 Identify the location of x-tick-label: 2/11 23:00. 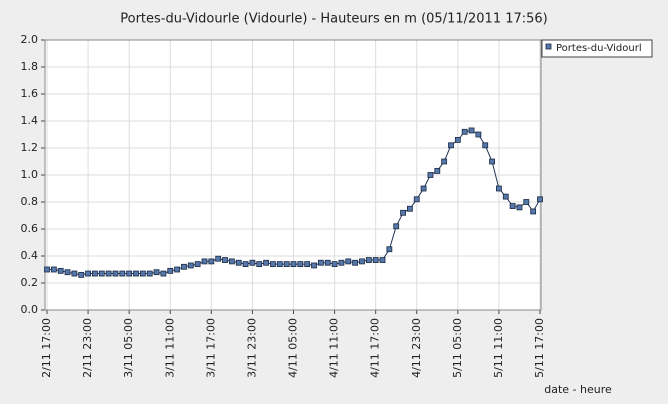
(87, 348).